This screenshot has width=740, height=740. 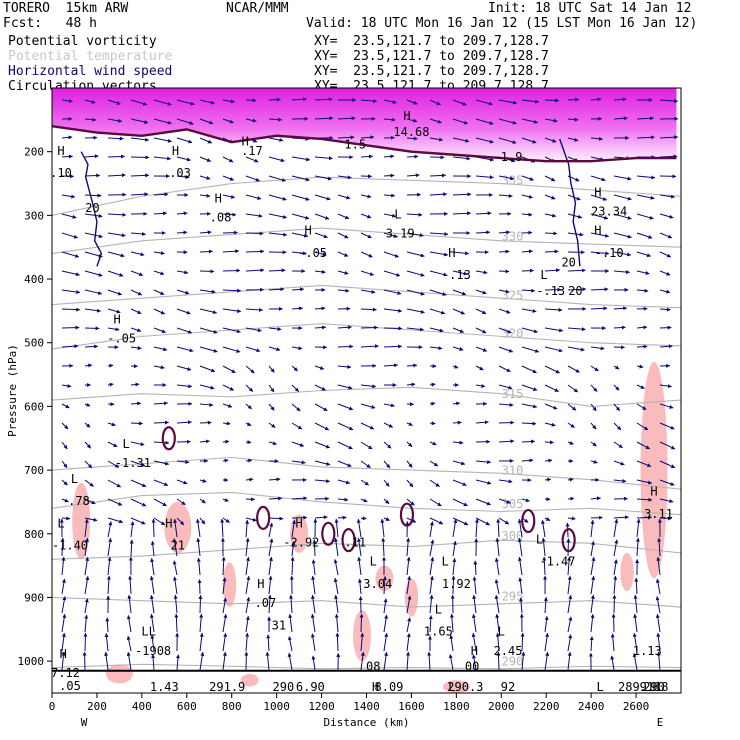 I want to click on field-label-30: -1.31, so click(x=133, y=463).